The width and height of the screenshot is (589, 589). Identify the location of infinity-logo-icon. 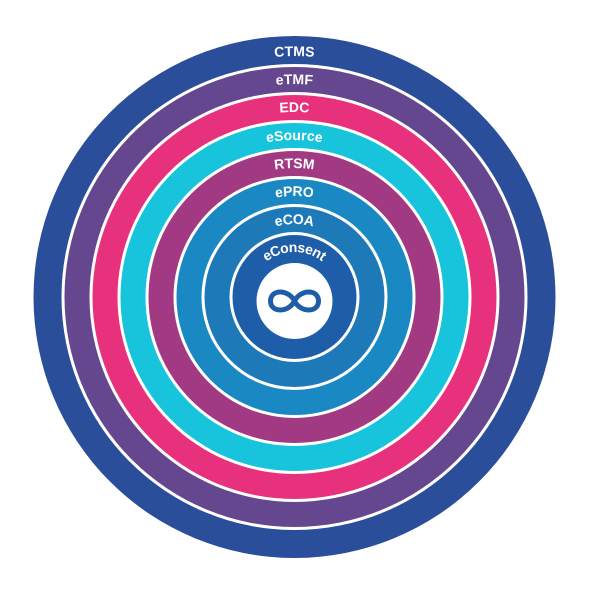
(294, 301).